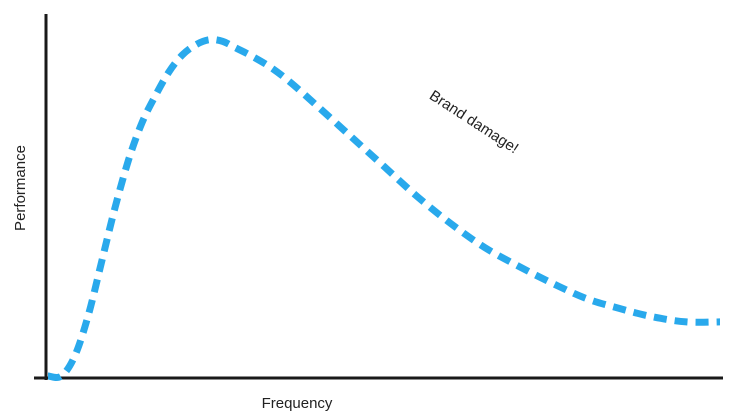  What do you see at coordinates (473, 122) in the screenshot?
I see `brand-damage-annotation: Brand damage!` at bounding box center [473, 122].